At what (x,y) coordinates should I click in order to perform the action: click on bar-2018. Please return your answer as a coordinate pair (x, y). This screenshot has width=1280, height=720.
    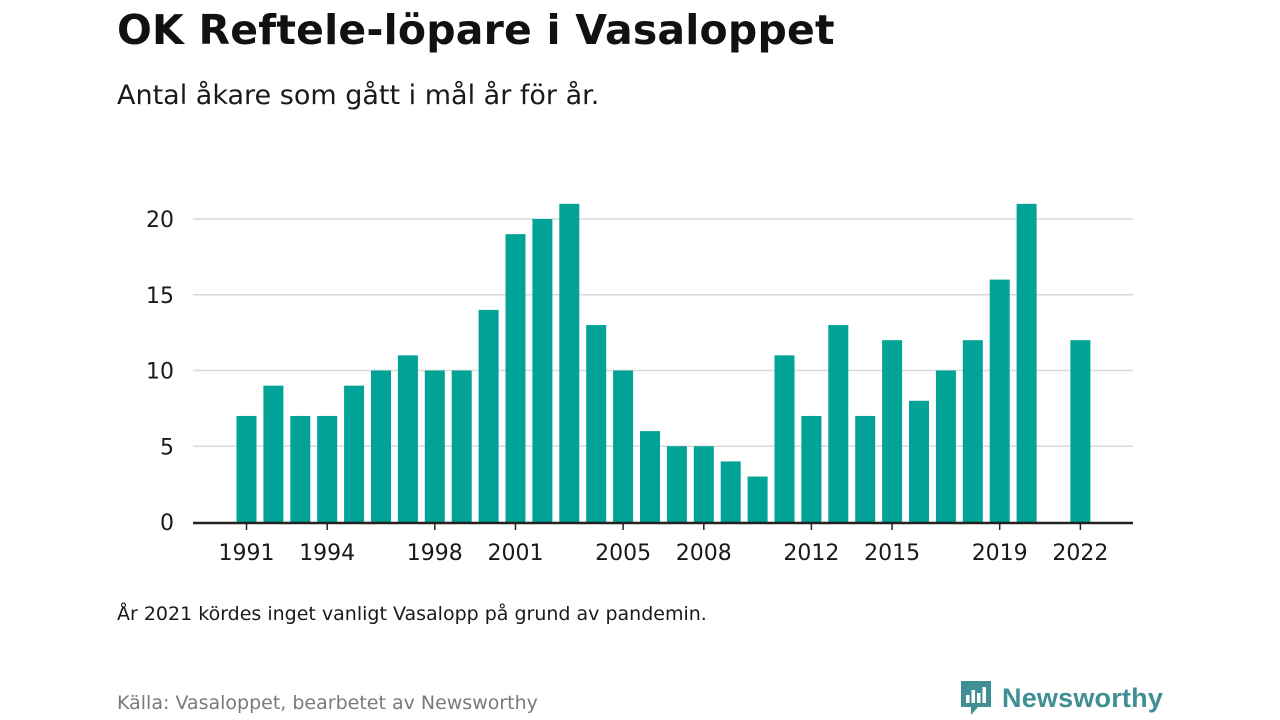
    Looking at the image, I should click on (972, 431).